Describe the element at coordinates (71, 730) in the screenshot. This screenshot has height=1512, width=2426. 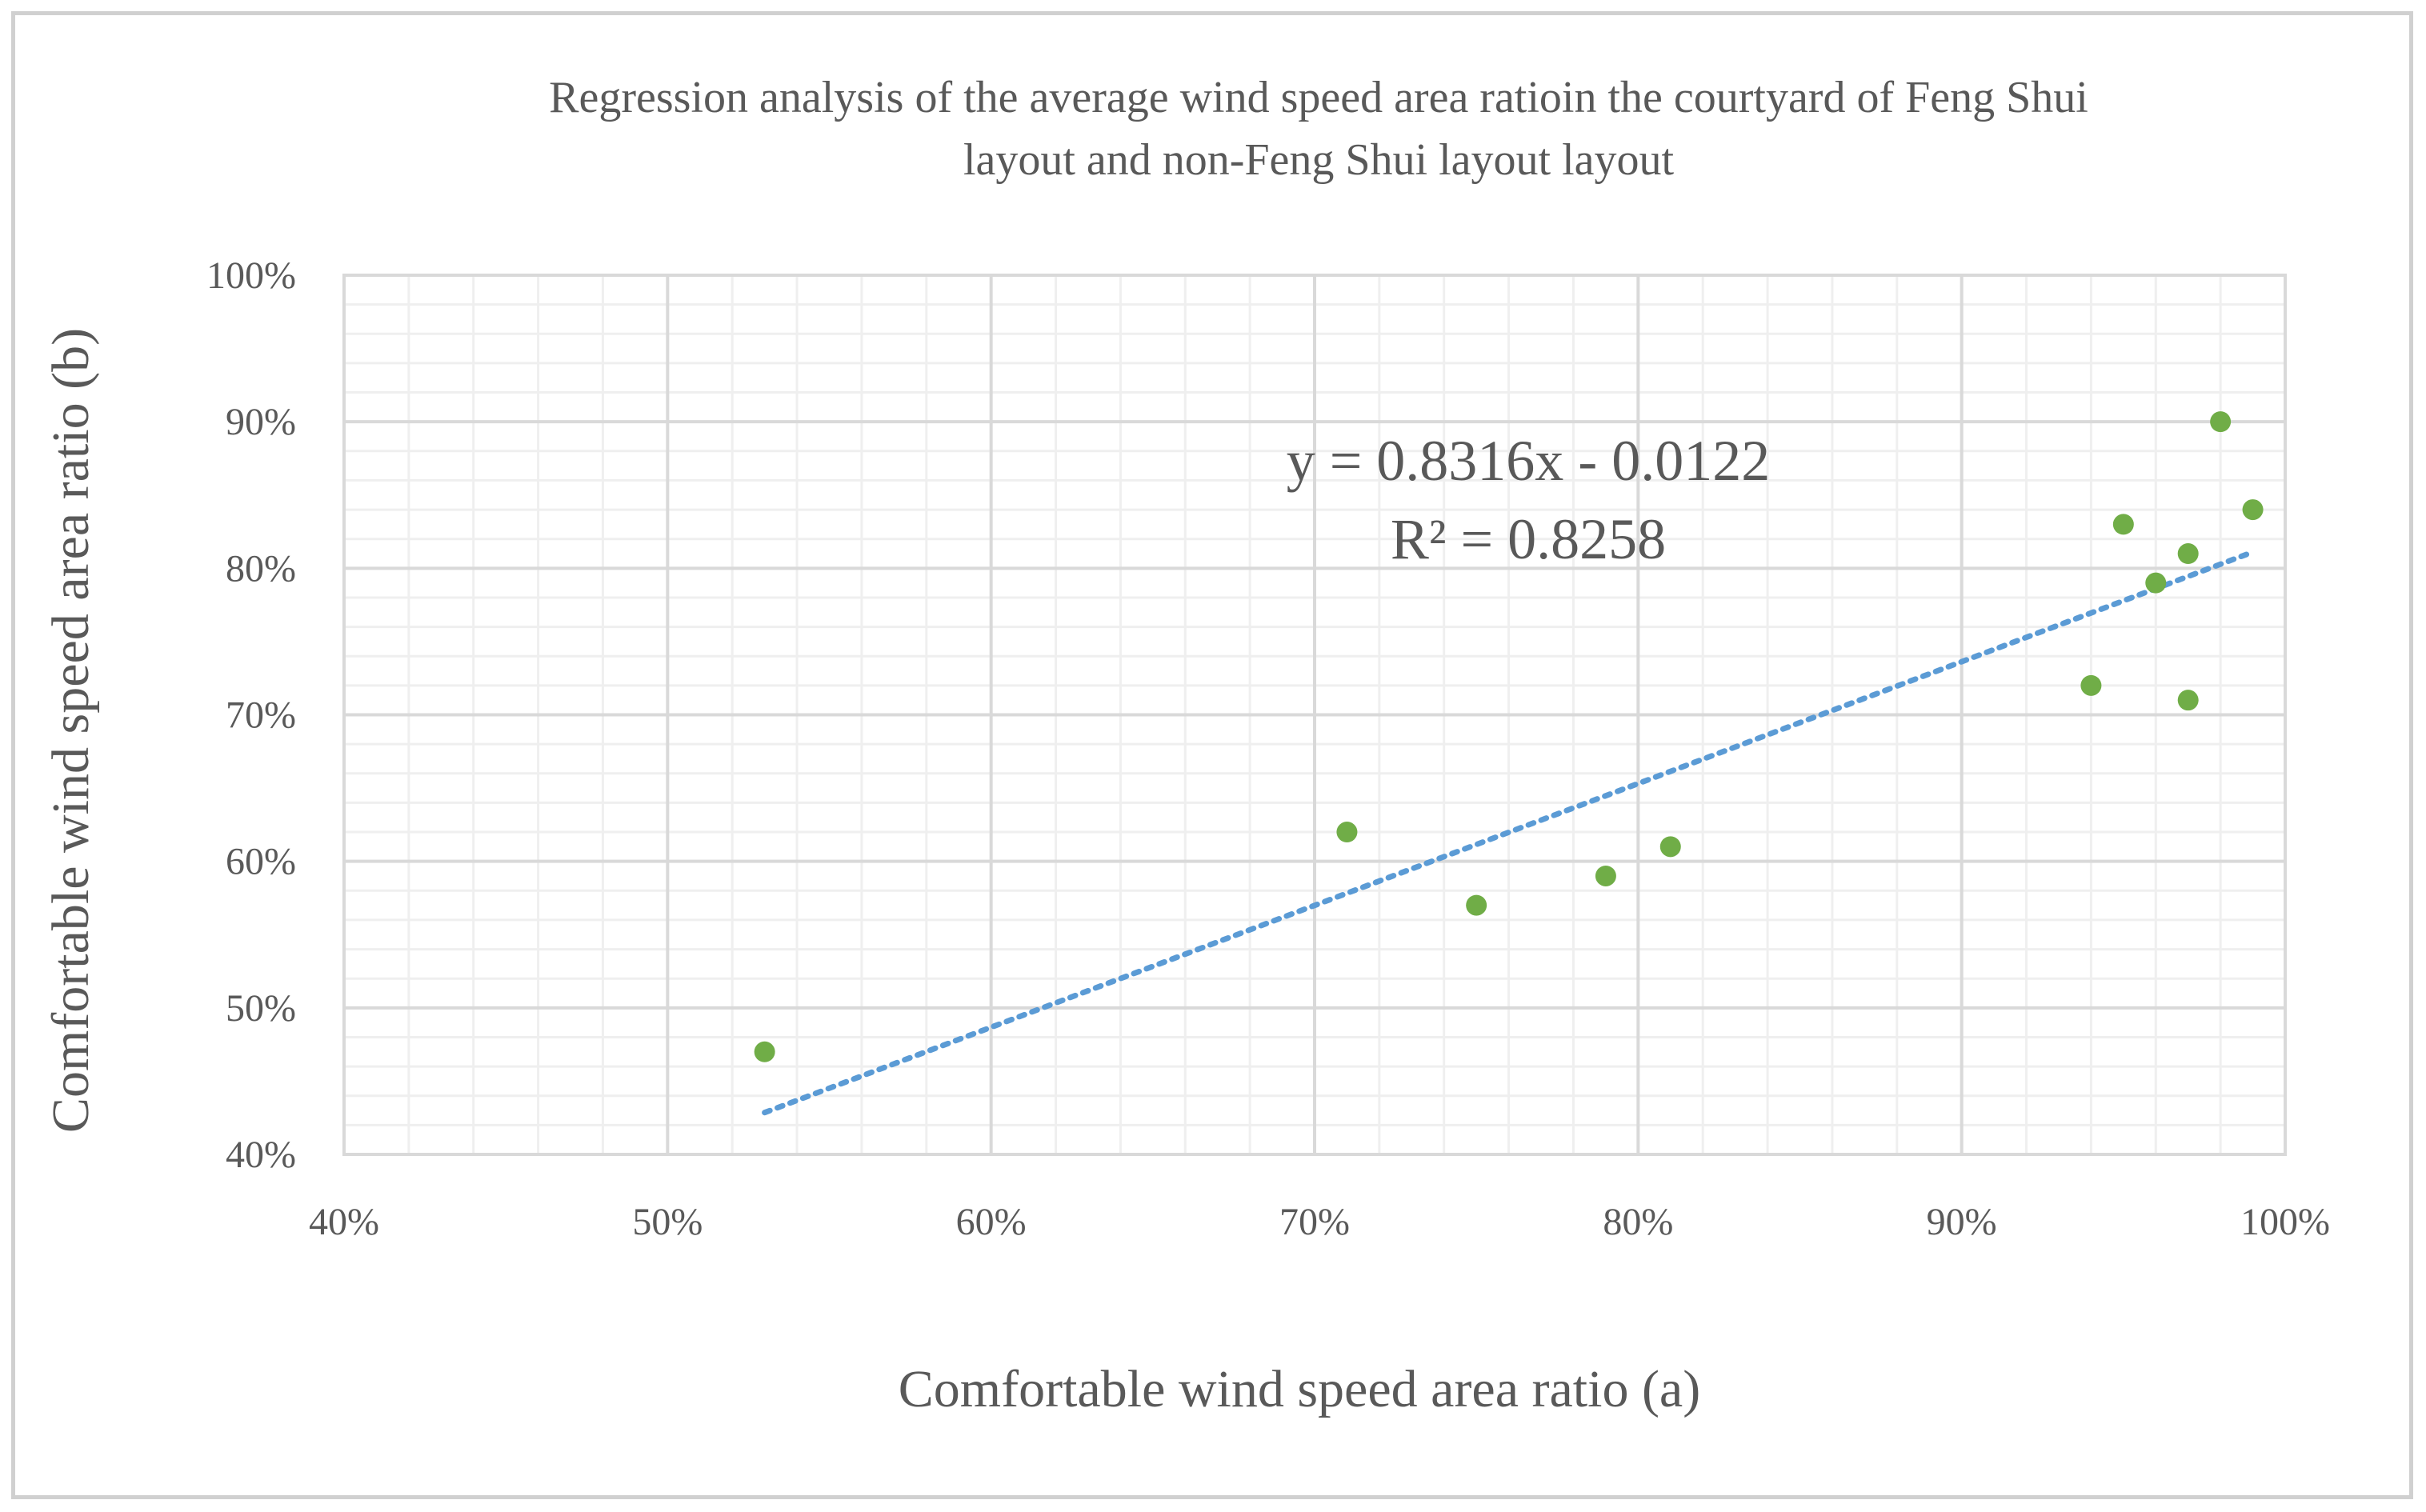
I see `y-axis-label: Comfortable wind speed area ratio (b)` at that location.